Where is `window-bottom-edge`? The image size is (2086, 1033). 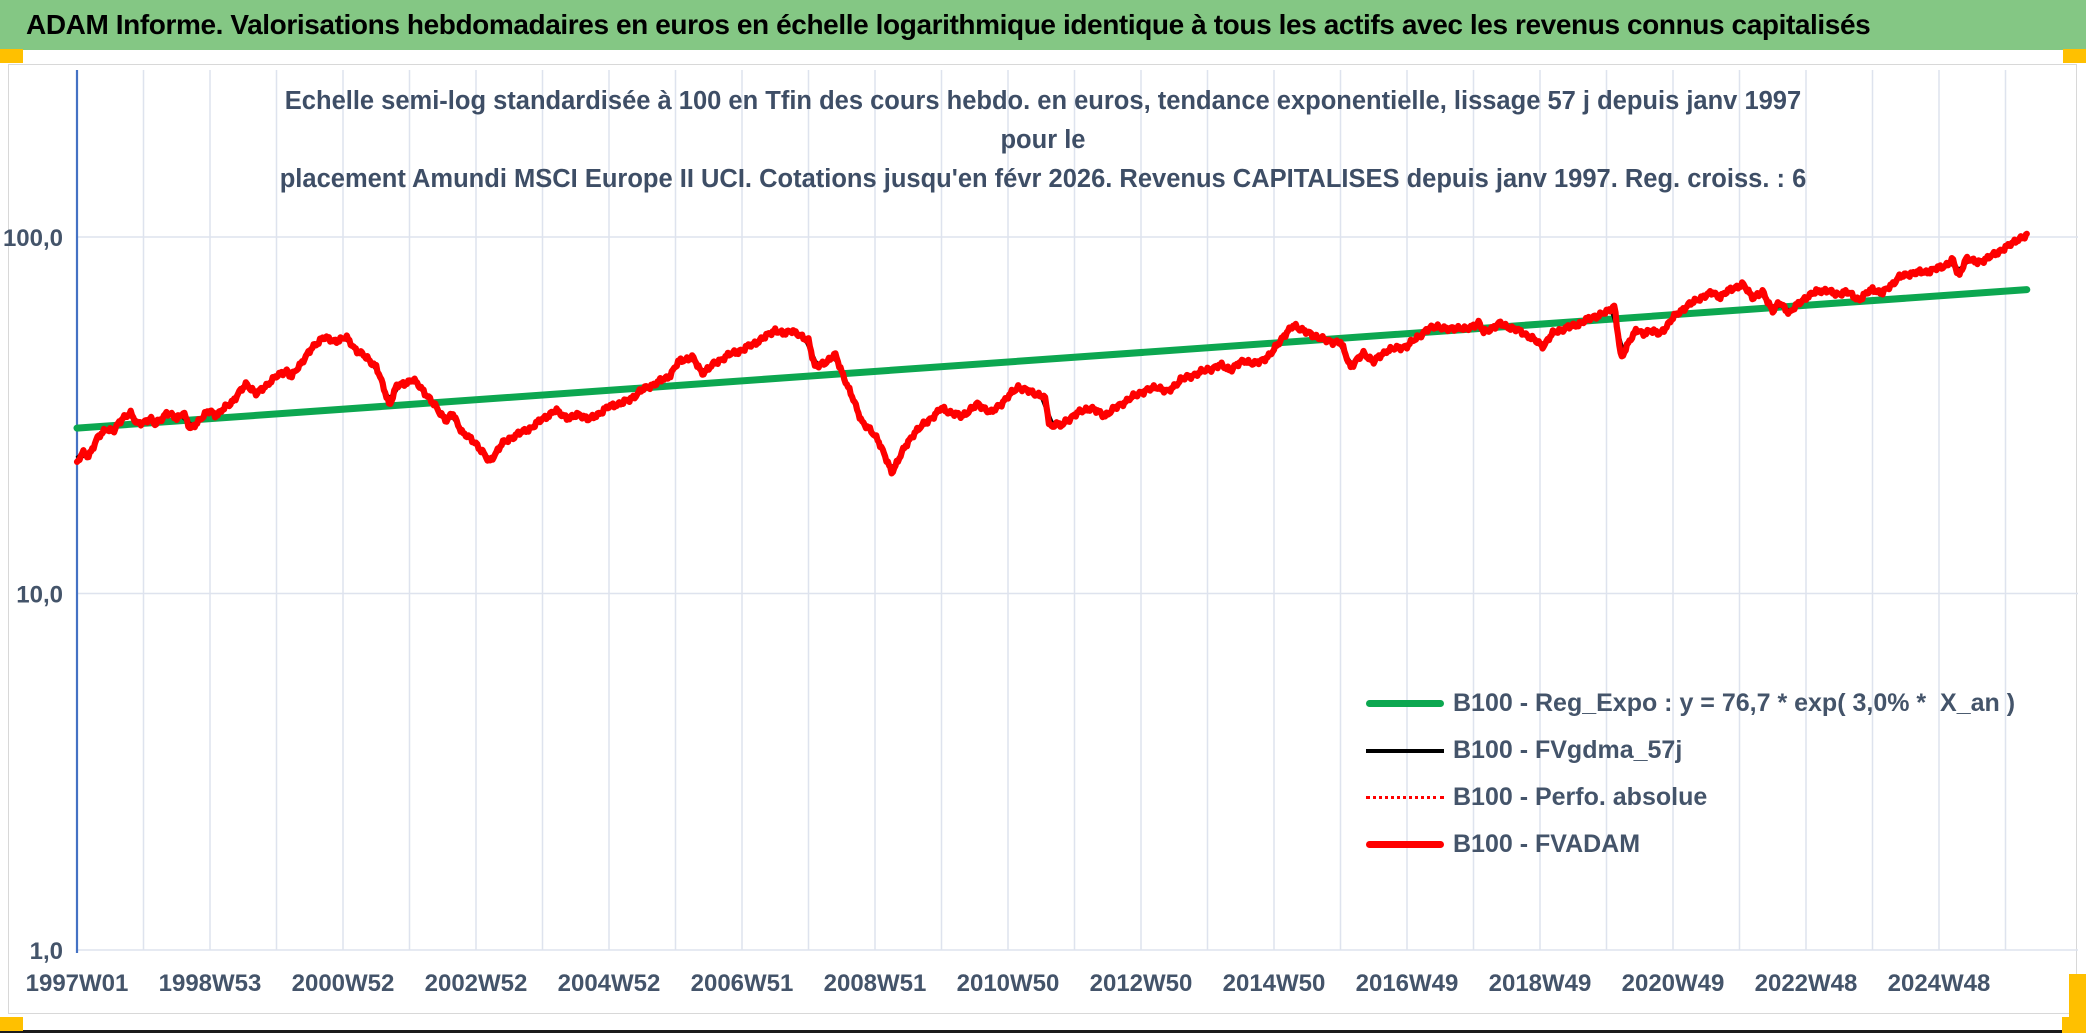
window-bottom-edge is located at coordinates (1043, 1031).